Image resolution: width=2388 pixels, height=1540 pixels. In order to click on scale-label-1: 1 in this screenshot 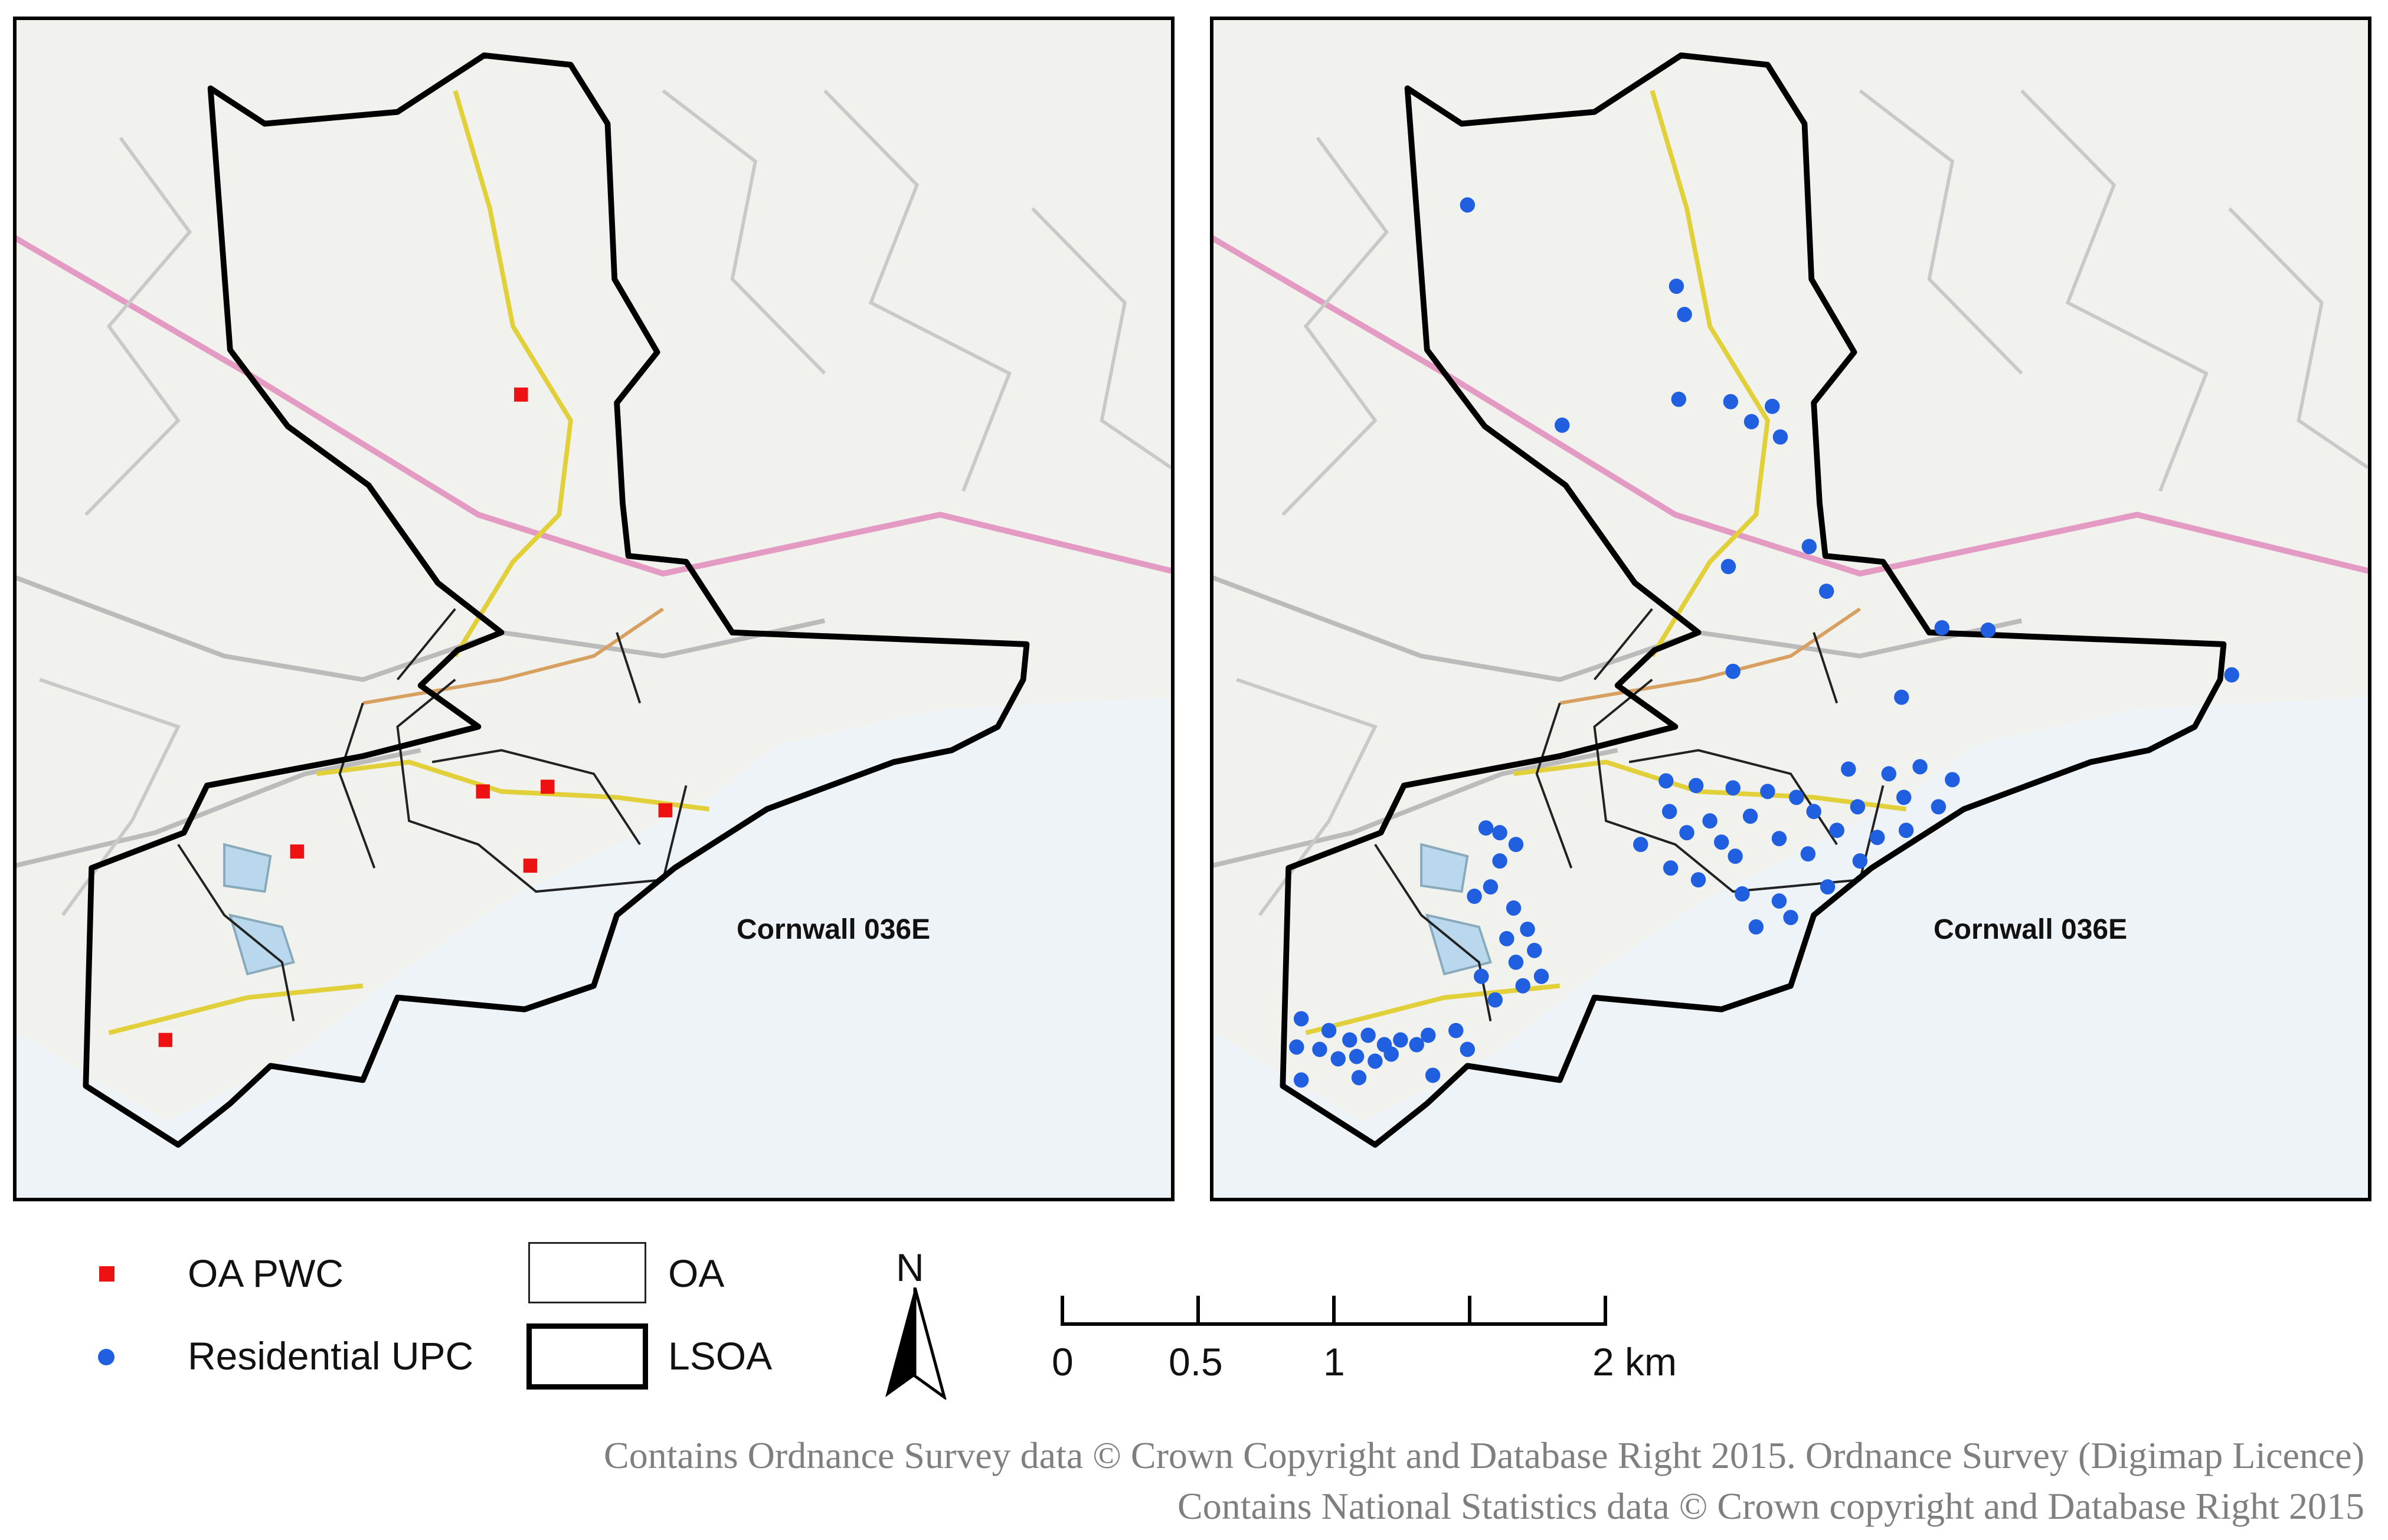, I will do `click(1334, 1362)`.